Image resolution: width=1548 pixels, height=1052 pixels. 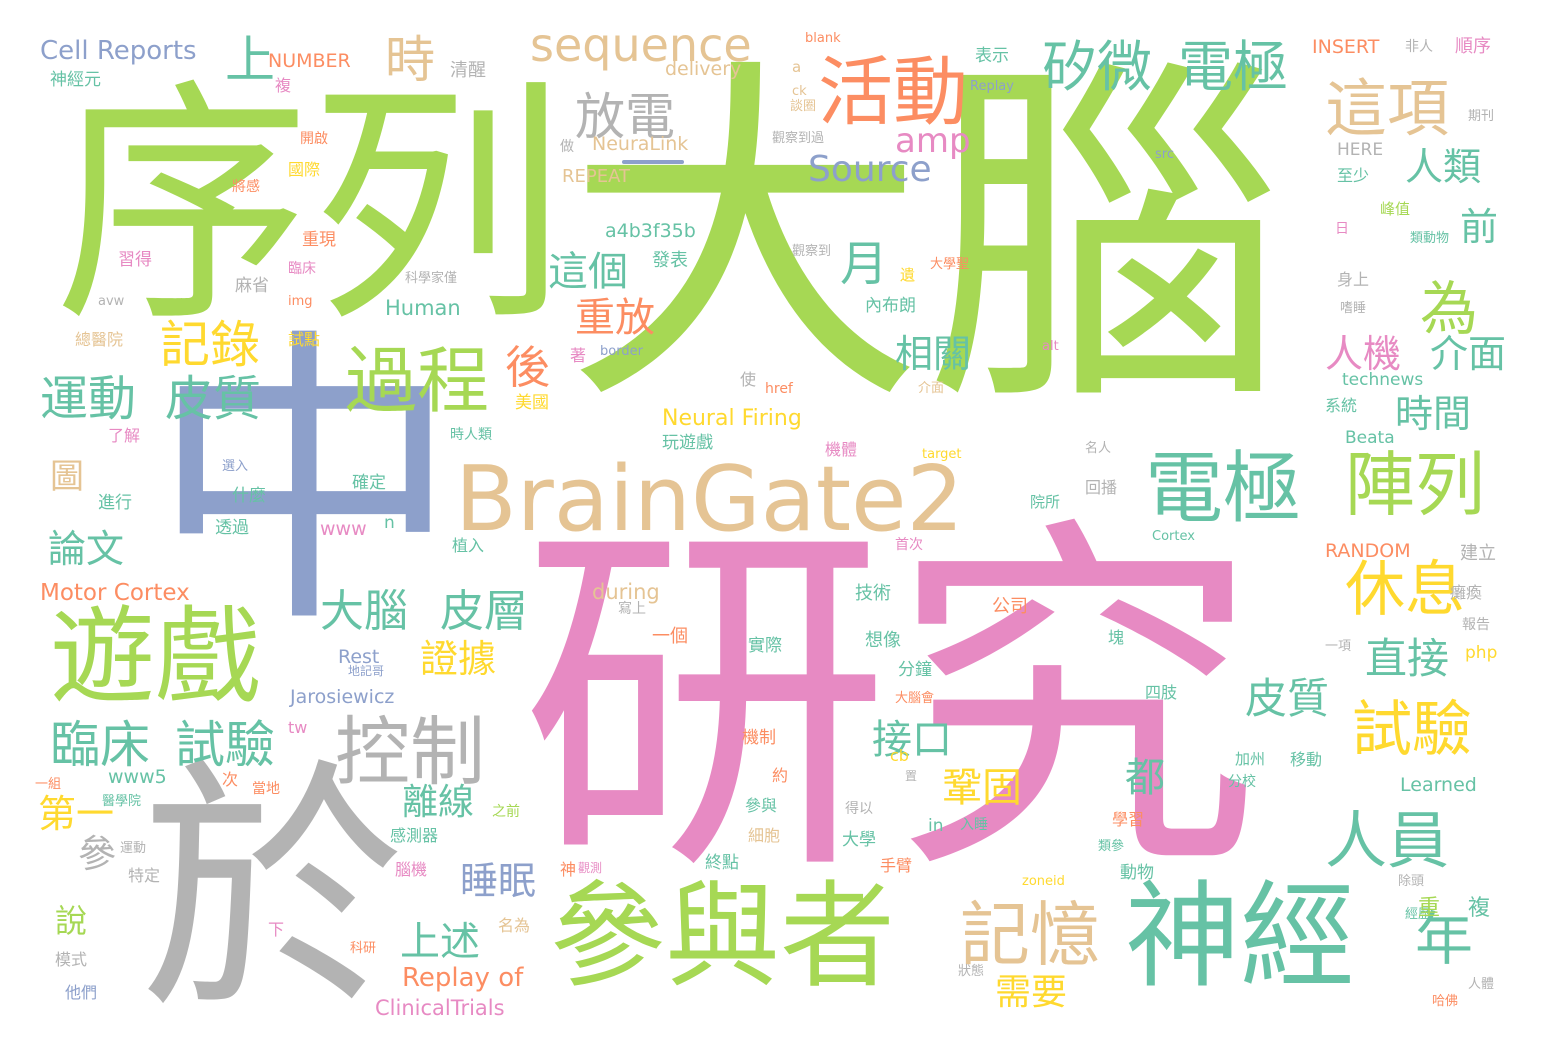 What do you see at coordinates (625, 117) in the screenshot?
I see `word-fangdian: 放電` at bounding box center [625, 117].